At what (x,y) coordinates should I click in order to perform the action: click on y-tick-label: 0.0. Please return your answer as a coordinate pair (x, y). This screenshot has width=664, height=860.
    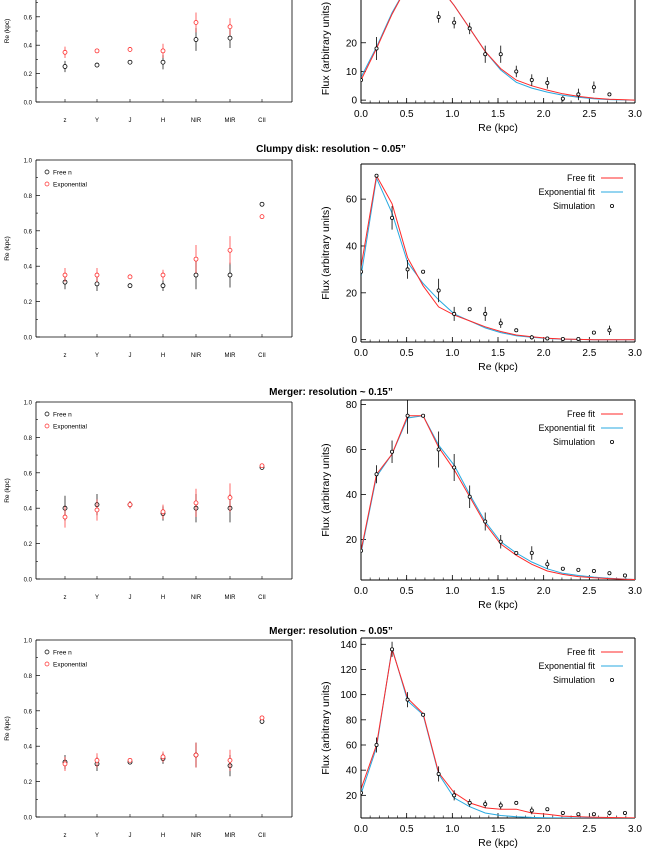
    Looking at the image, I should click on (28, 339).